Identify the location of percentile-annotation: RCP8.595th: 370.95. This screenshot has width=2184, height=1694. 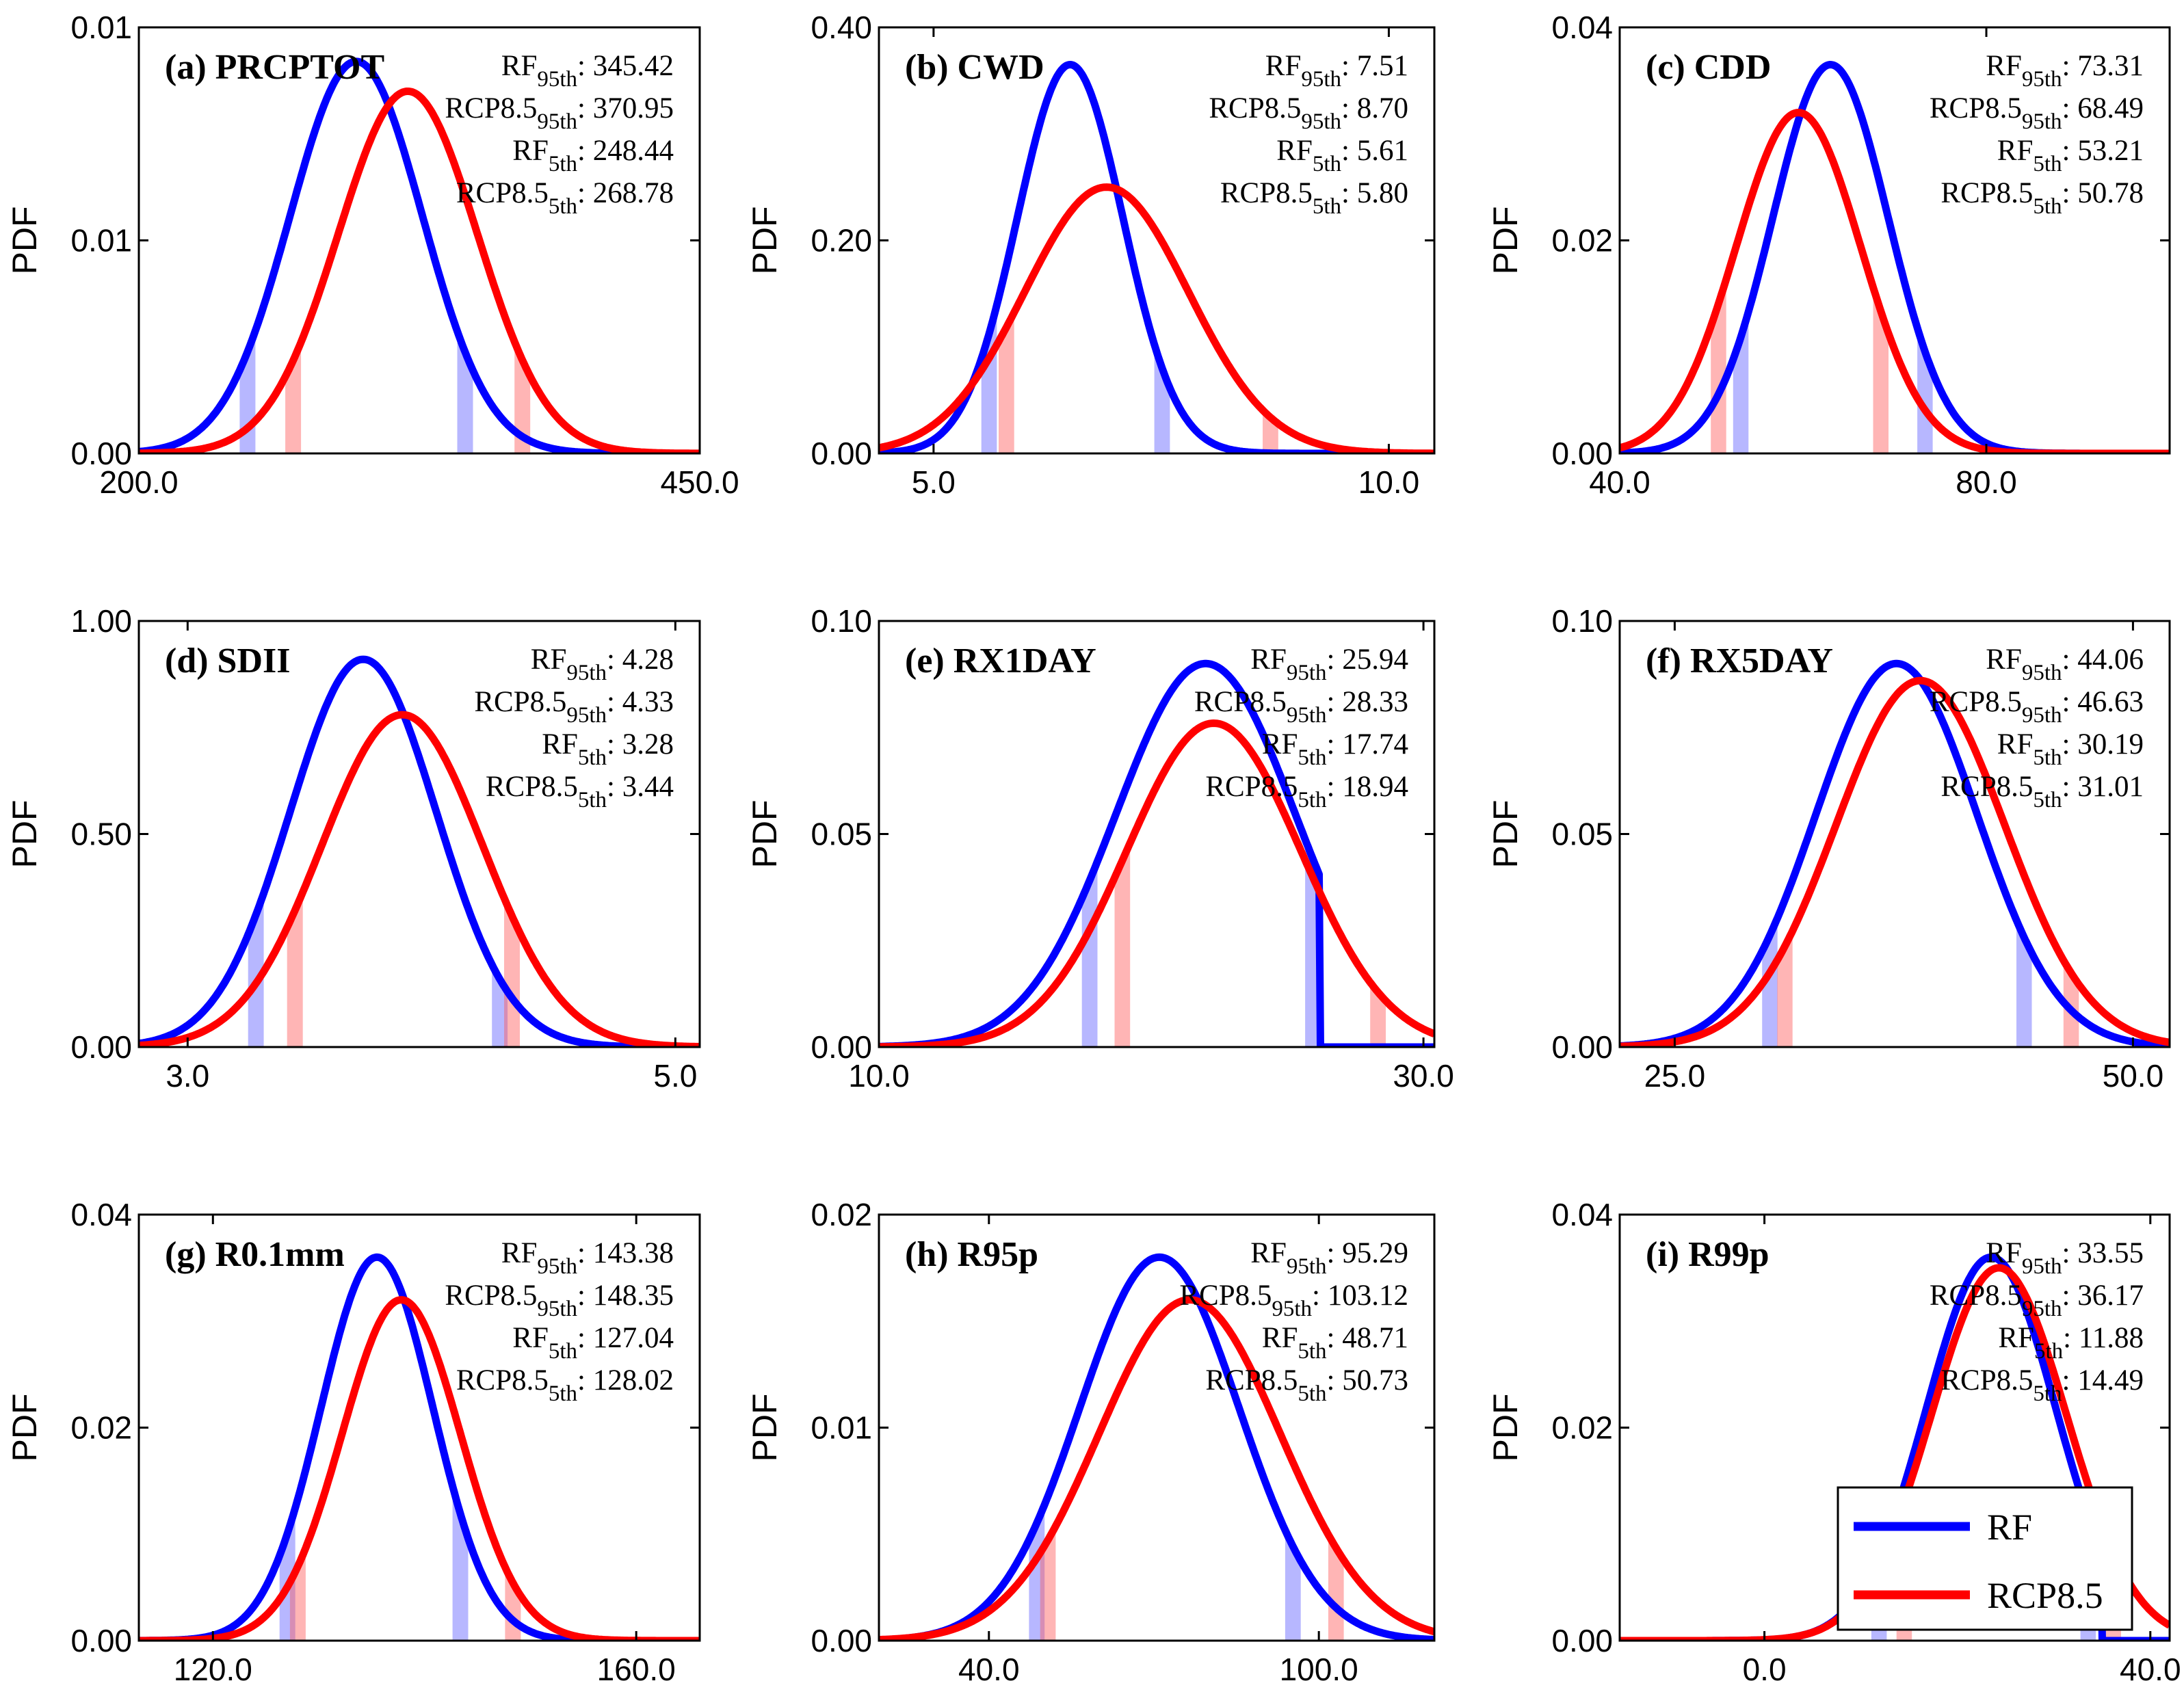
(559, 113).